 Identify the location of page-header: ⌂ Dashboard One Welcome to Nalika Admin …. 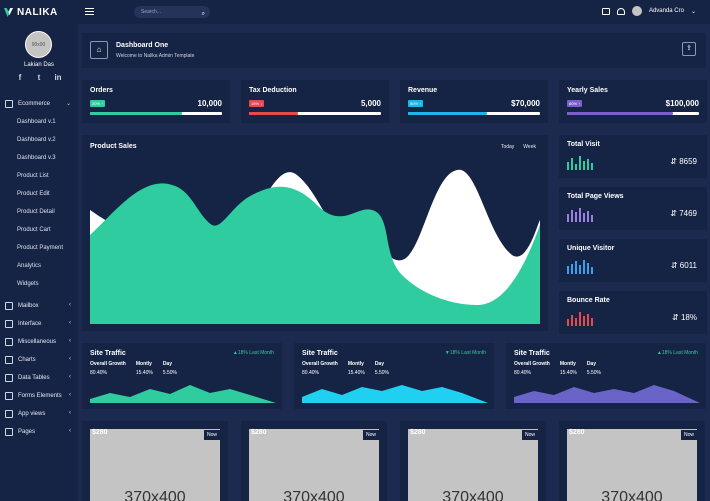
(394, 50).